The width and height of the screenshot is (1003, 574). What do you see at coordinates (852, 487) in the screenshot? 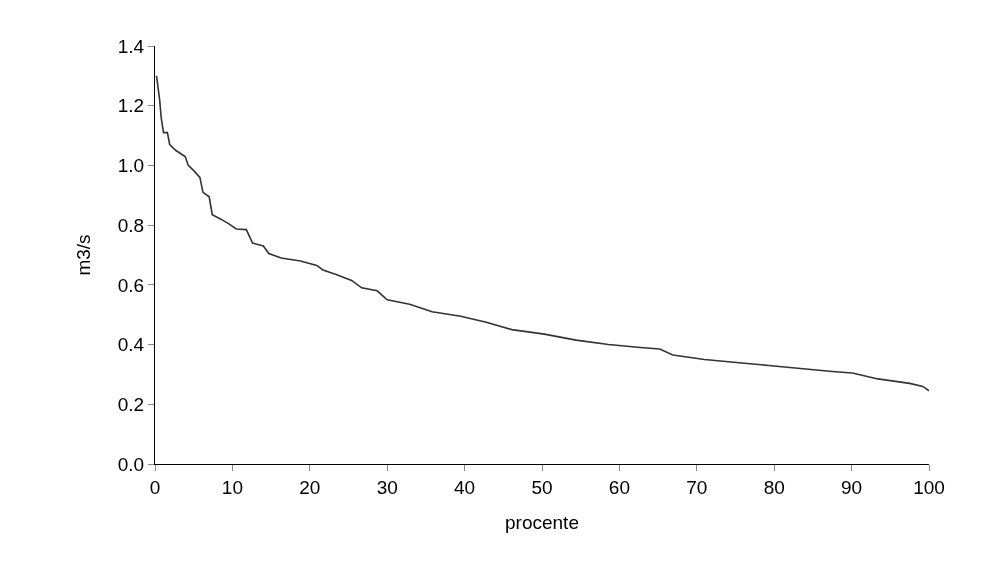
I see `x-tick-label: 90` at bounding box center [852, 487].